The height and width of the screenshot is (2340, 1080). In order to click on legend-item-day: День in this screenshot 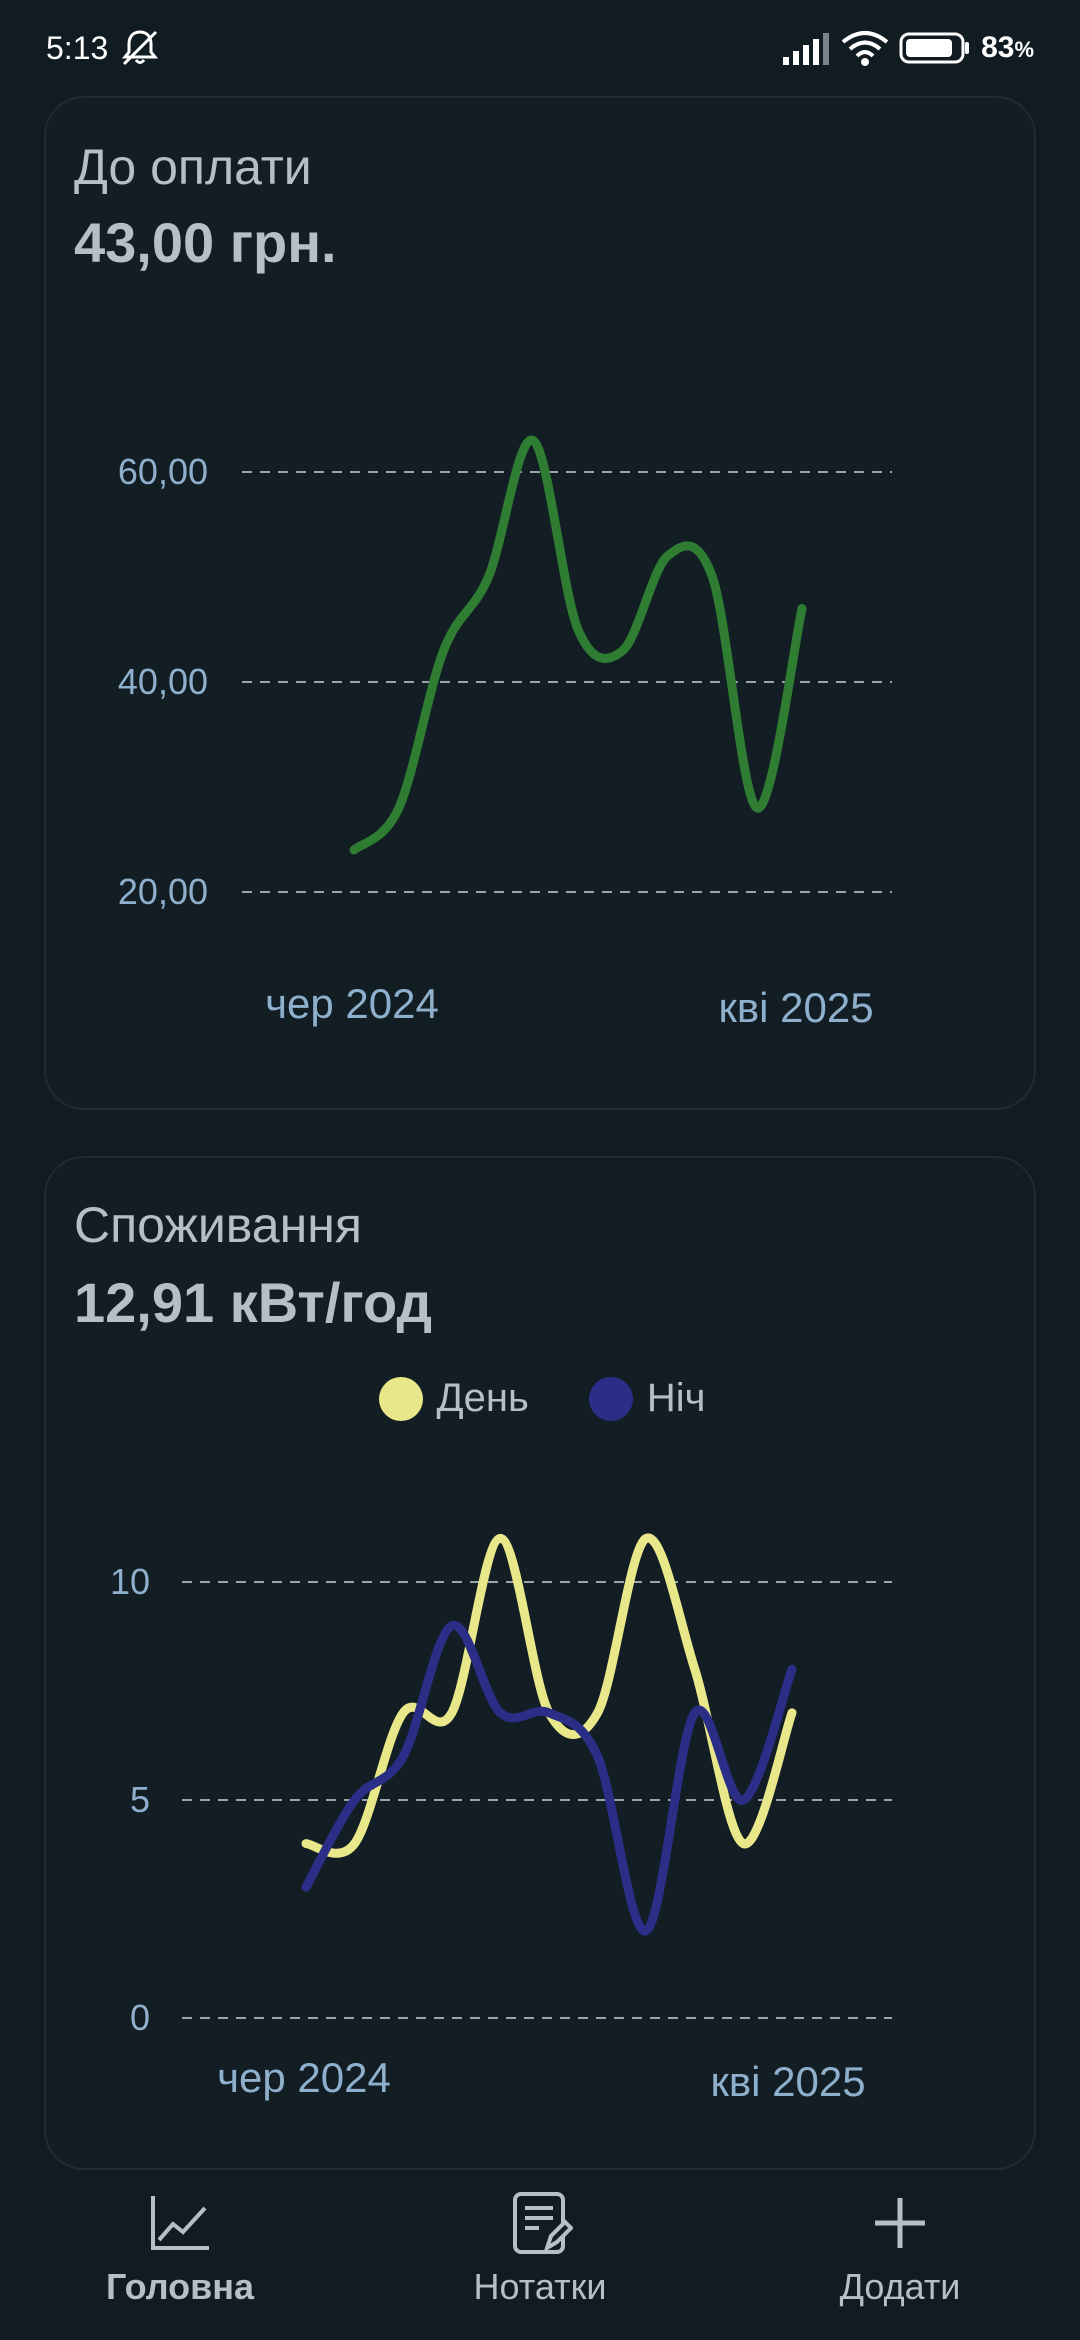, I will do `click(453, 1398)`.